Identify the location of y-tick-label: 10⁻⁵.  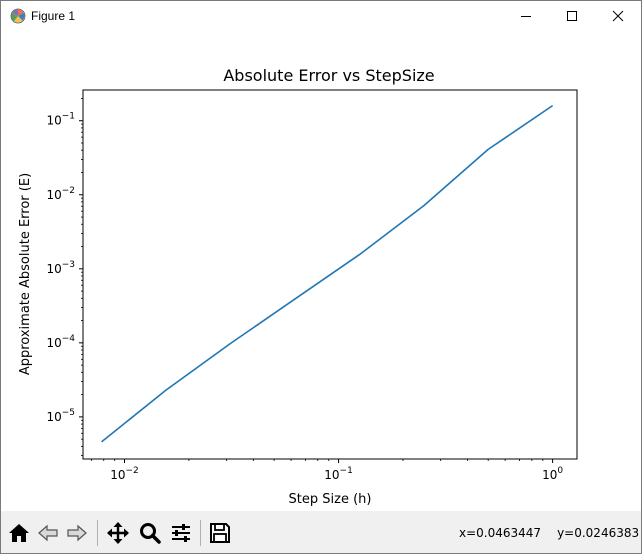
(60, 416).